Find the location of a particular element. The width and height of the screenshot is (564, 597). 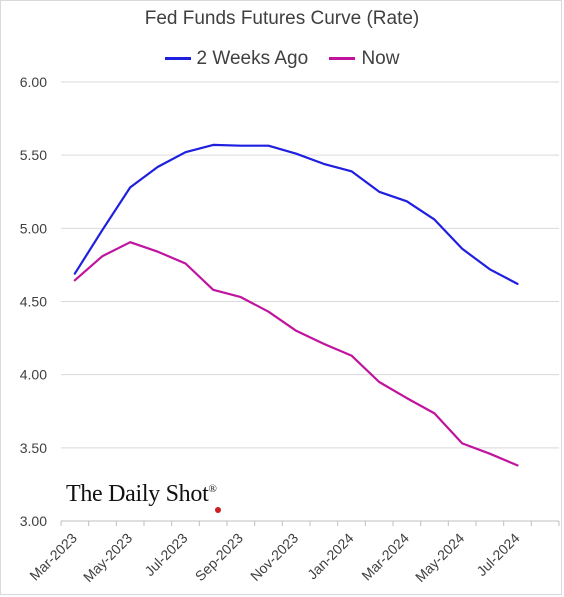

x-tick-label-Mar-2023: Mar-2023 is located at coordinates (53, 557).